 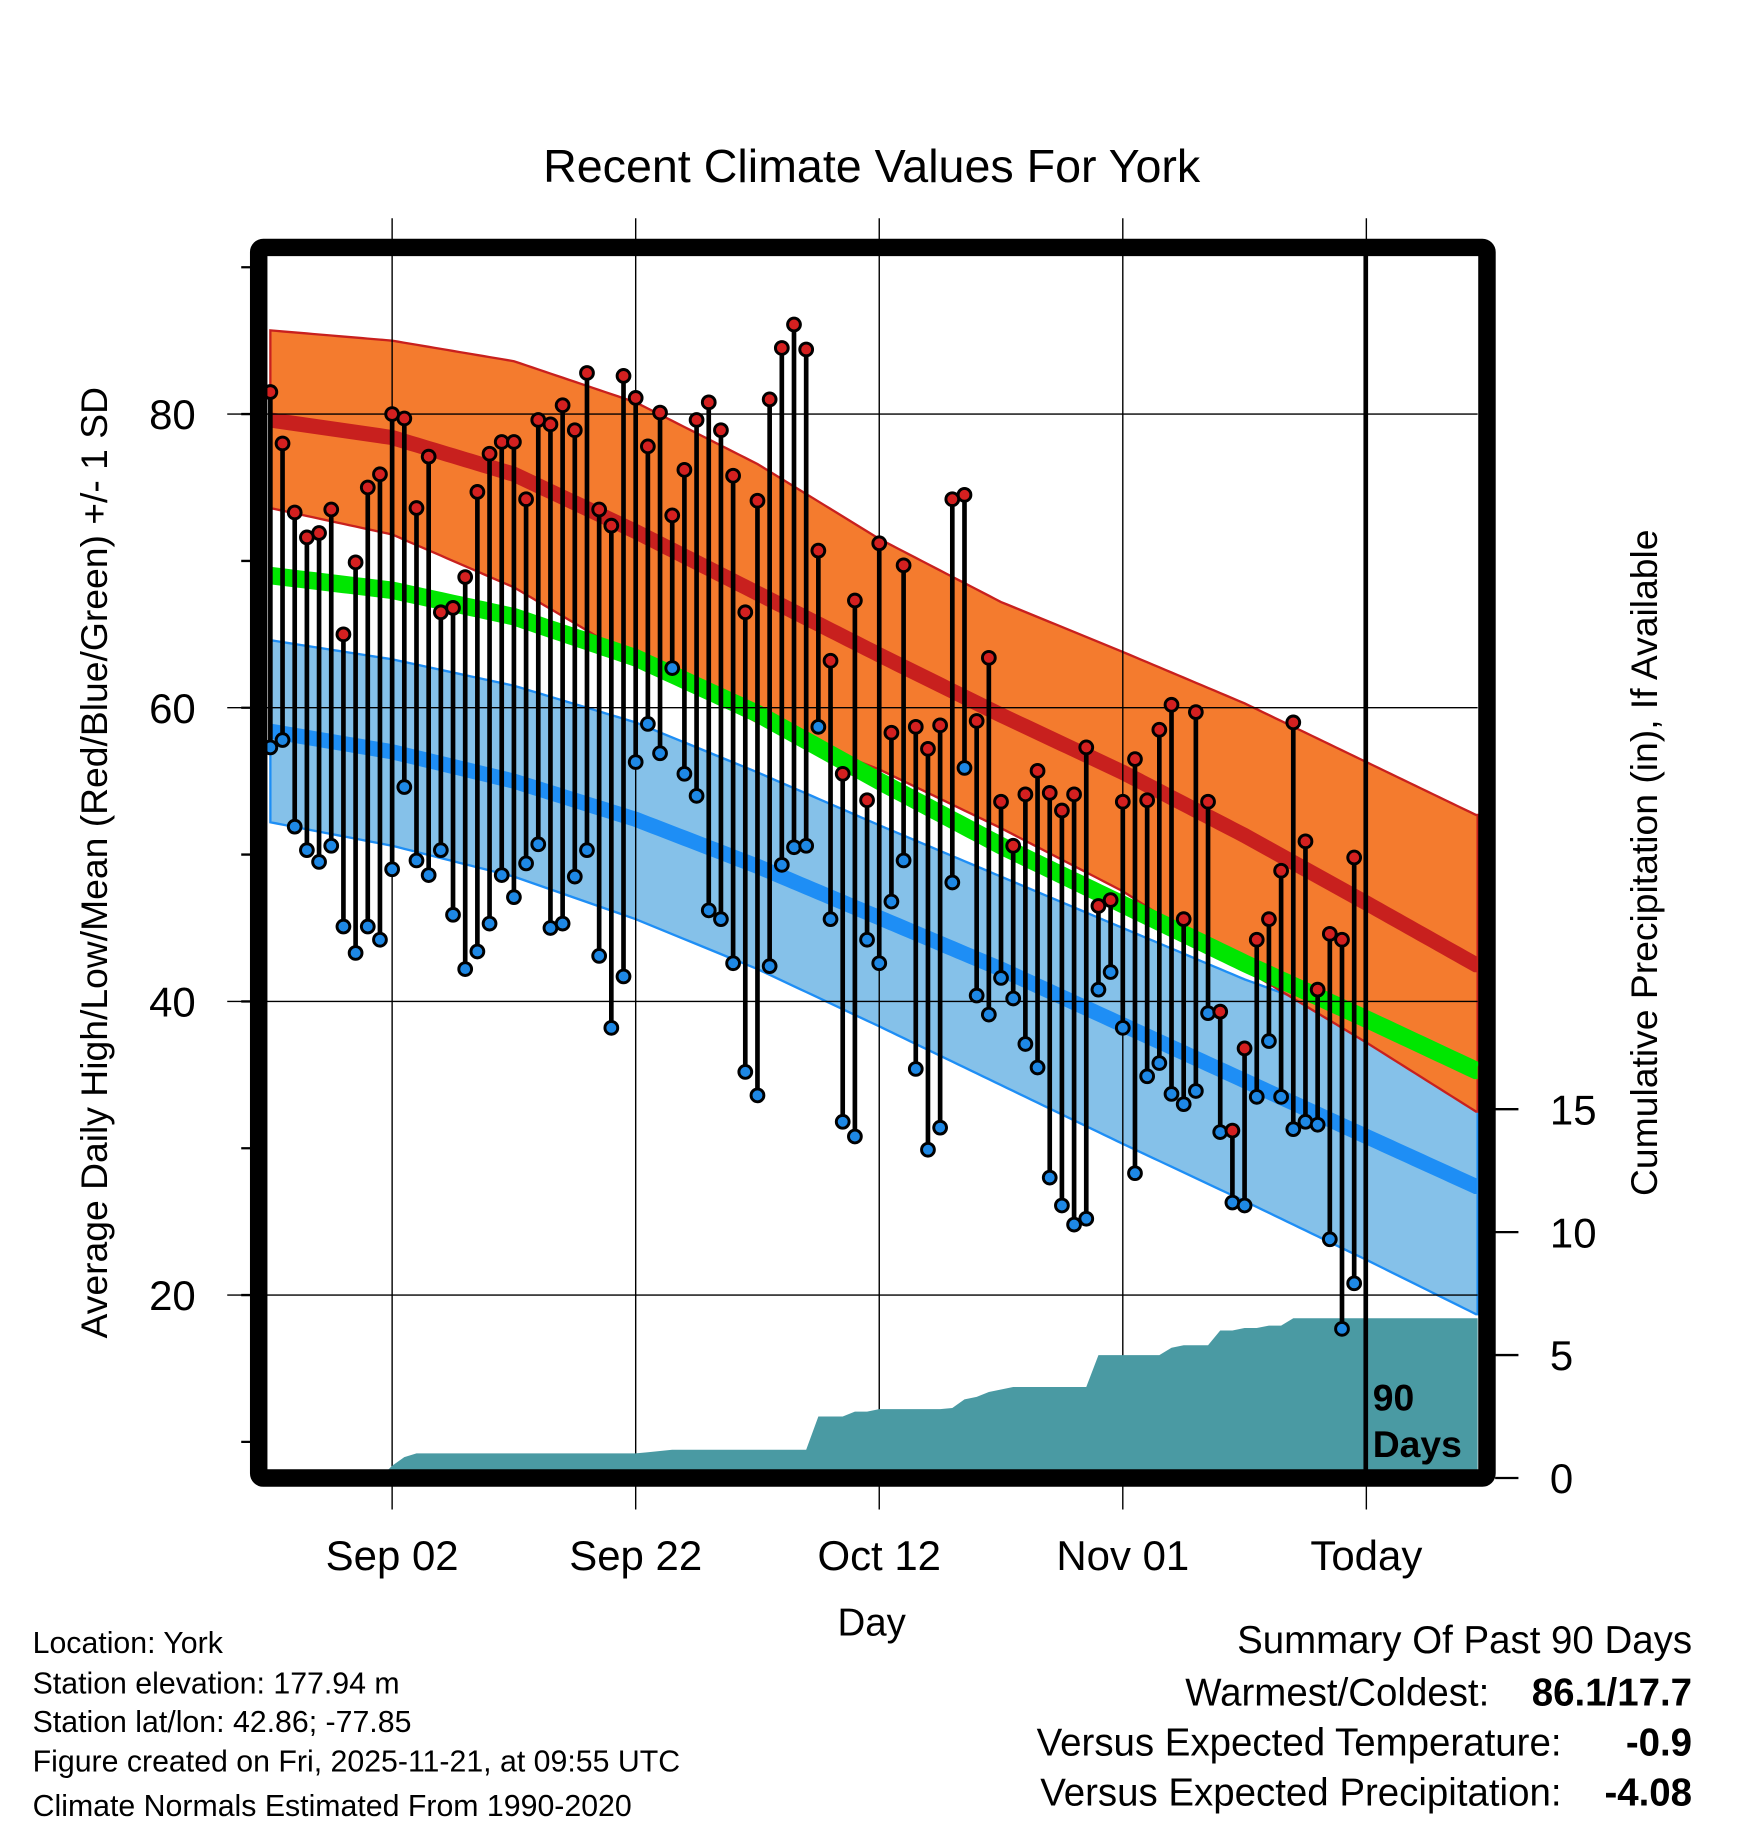 I want to click on summary-temp-value: -0.9, so click(x=1659, y=1742).